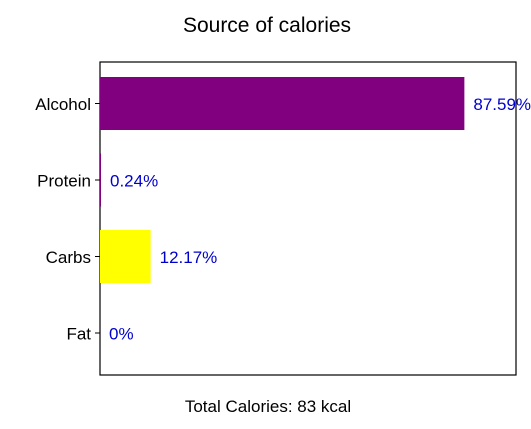  Describe the element at coordinates (268, 406) in the screenshot. I see `x-axis-label: Total Calories: 83 kcal` at that location.